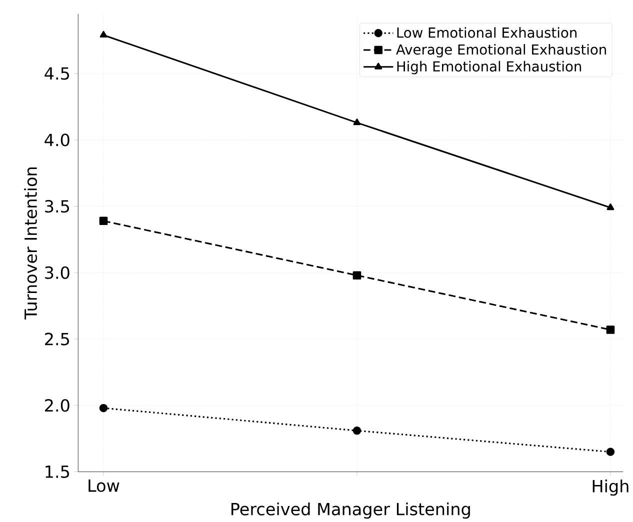 The width and height of the screenshot is (633, 522). What do you see at coordinates (57, 339) in the screenshot?
I see `y-tick-label: 2.5` at bounding box center [57, 339].